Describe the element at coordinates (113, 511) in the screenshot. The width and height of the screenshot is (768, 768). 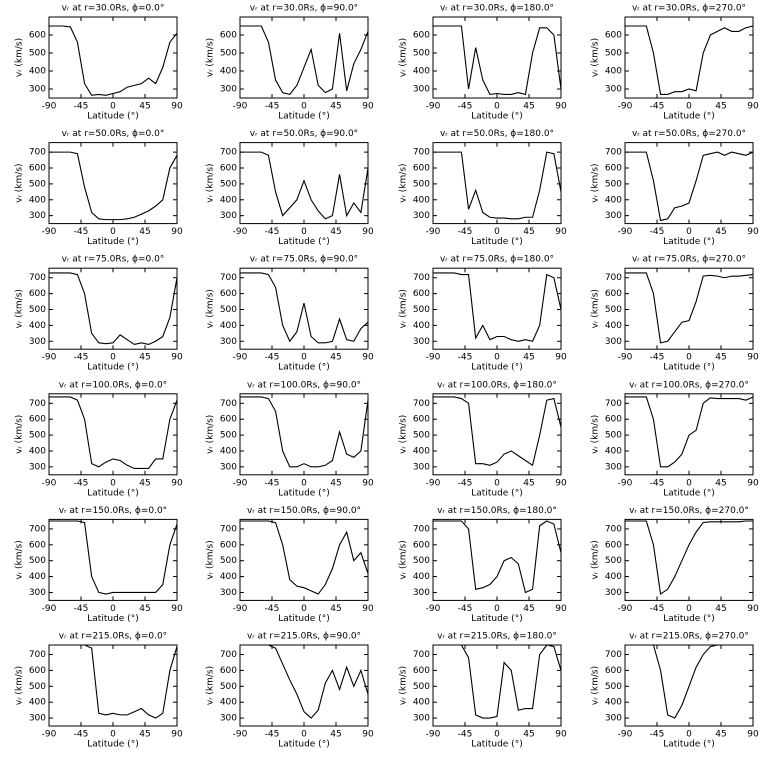
I see `chart-title: vᵣ at r=150.0Rs, ϕ=0.0°` at that location.